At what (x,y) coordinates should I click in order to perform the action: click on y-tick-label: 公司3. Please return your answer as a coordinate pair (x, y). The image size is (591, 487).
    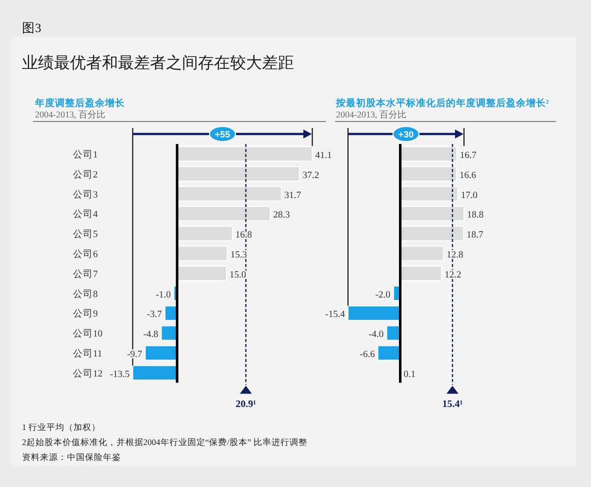
    Looking at the image, I should click on (85, 194).